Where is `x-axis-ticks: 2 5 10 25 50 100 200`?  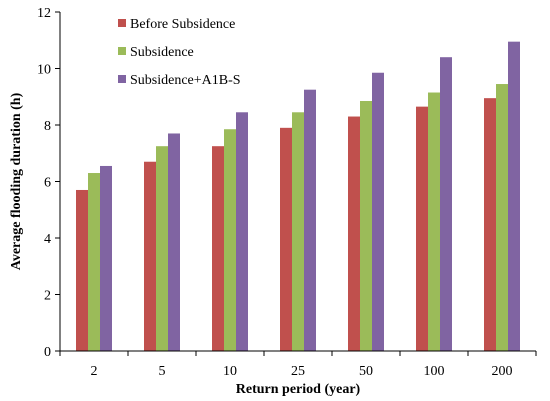 x-axis-ticks: 2 5 10 25 50 100 200 is located at coordinates (298, 365).